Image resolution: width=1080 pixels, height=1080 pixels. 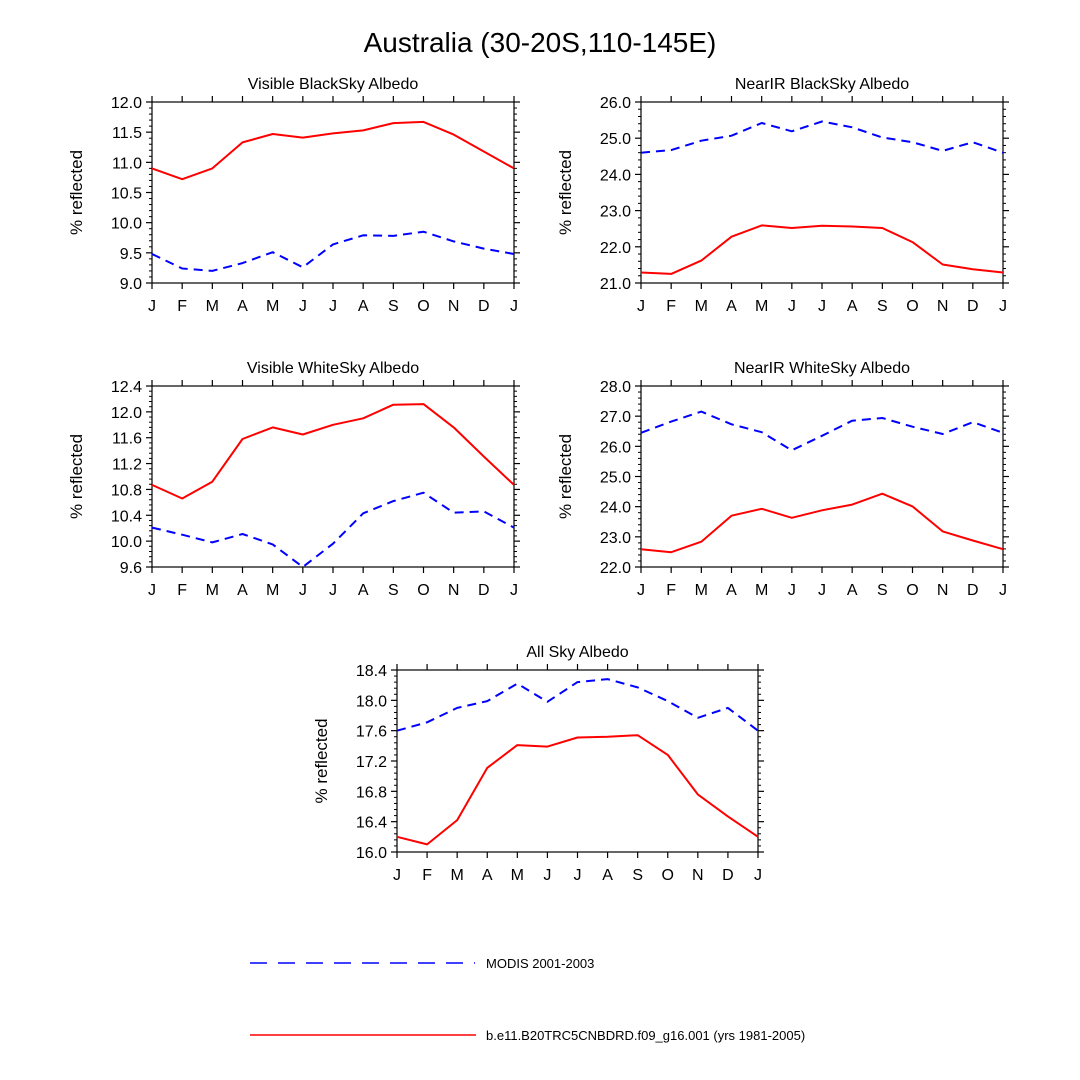 I want to click on y-tick-label: 16.0, so click(x=371, y=853).